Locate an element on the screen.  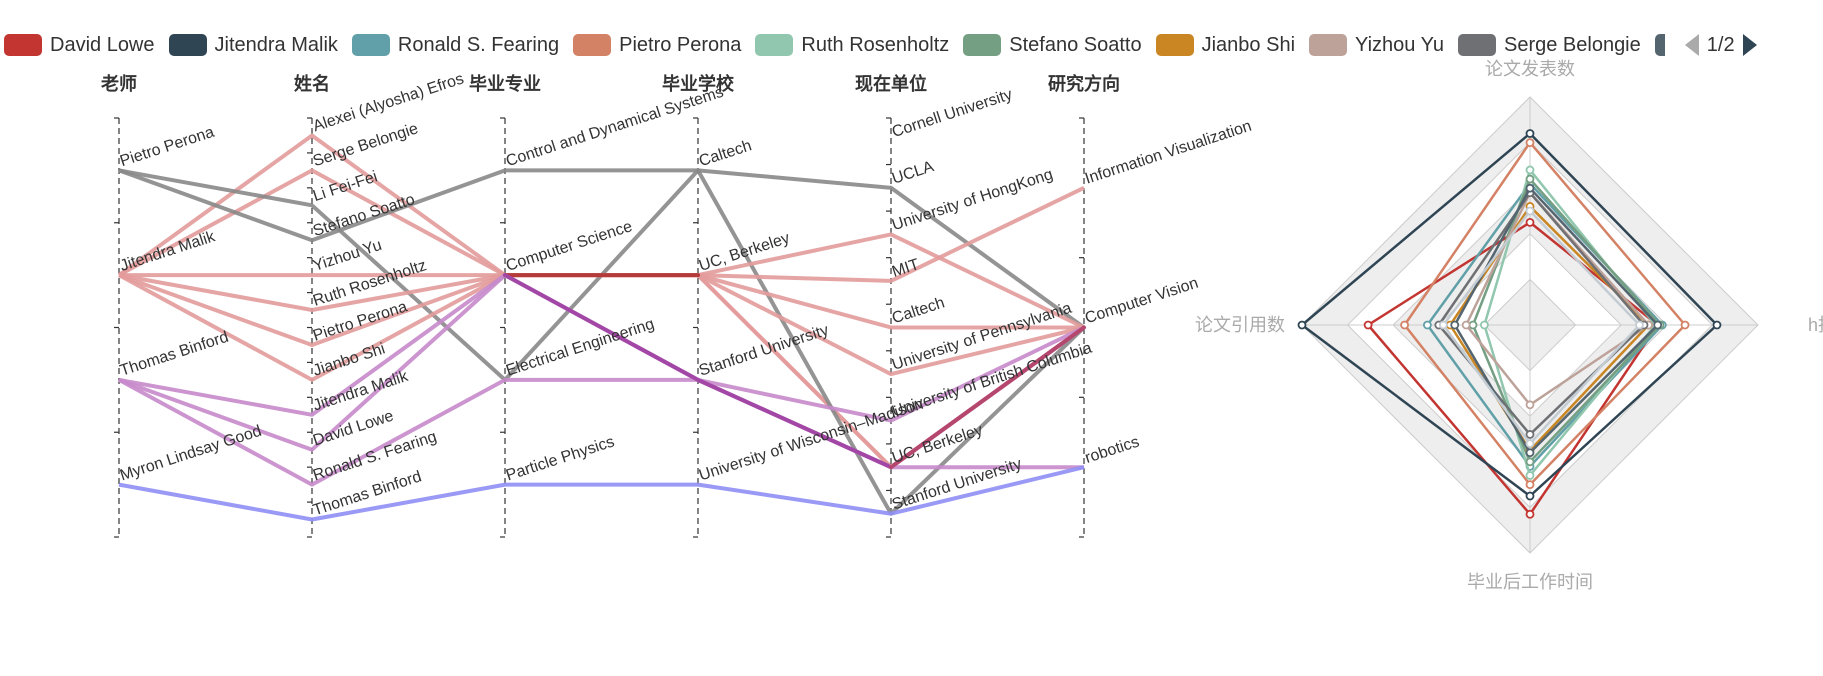
parallel-line-stefano-soatto is located at coordinates (602, 249).